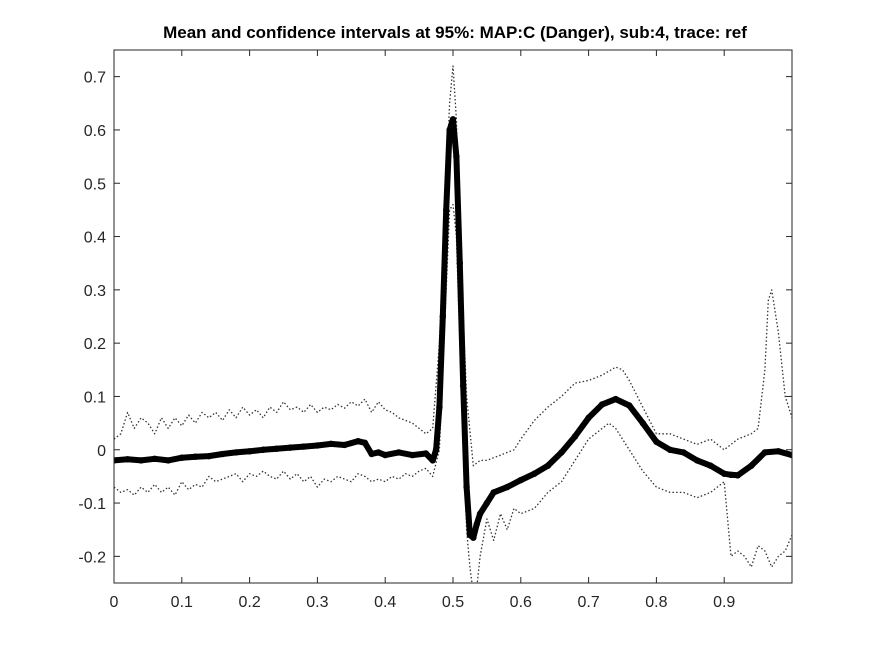 The width and height of the screenshot is (875, 656). I want to click on x-tick-label: 0.3, so click(317, 602).